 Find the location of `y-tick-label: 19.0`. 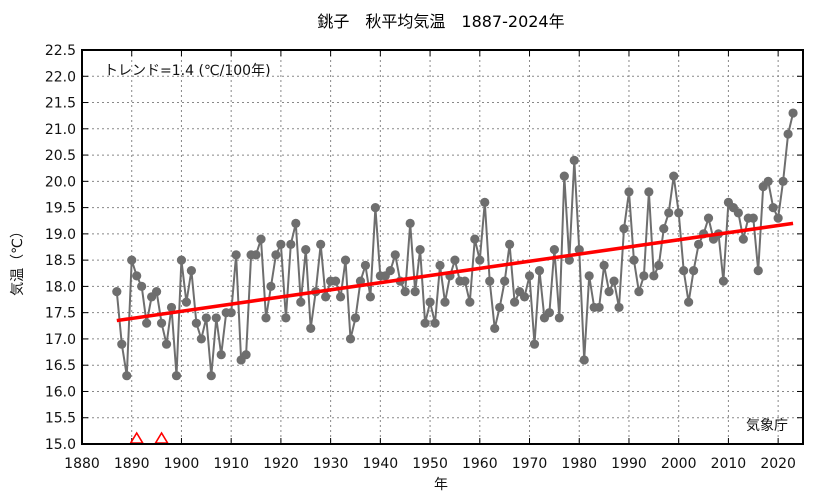

y-tick-label: 19.0 is located at coordinates (60, 235).